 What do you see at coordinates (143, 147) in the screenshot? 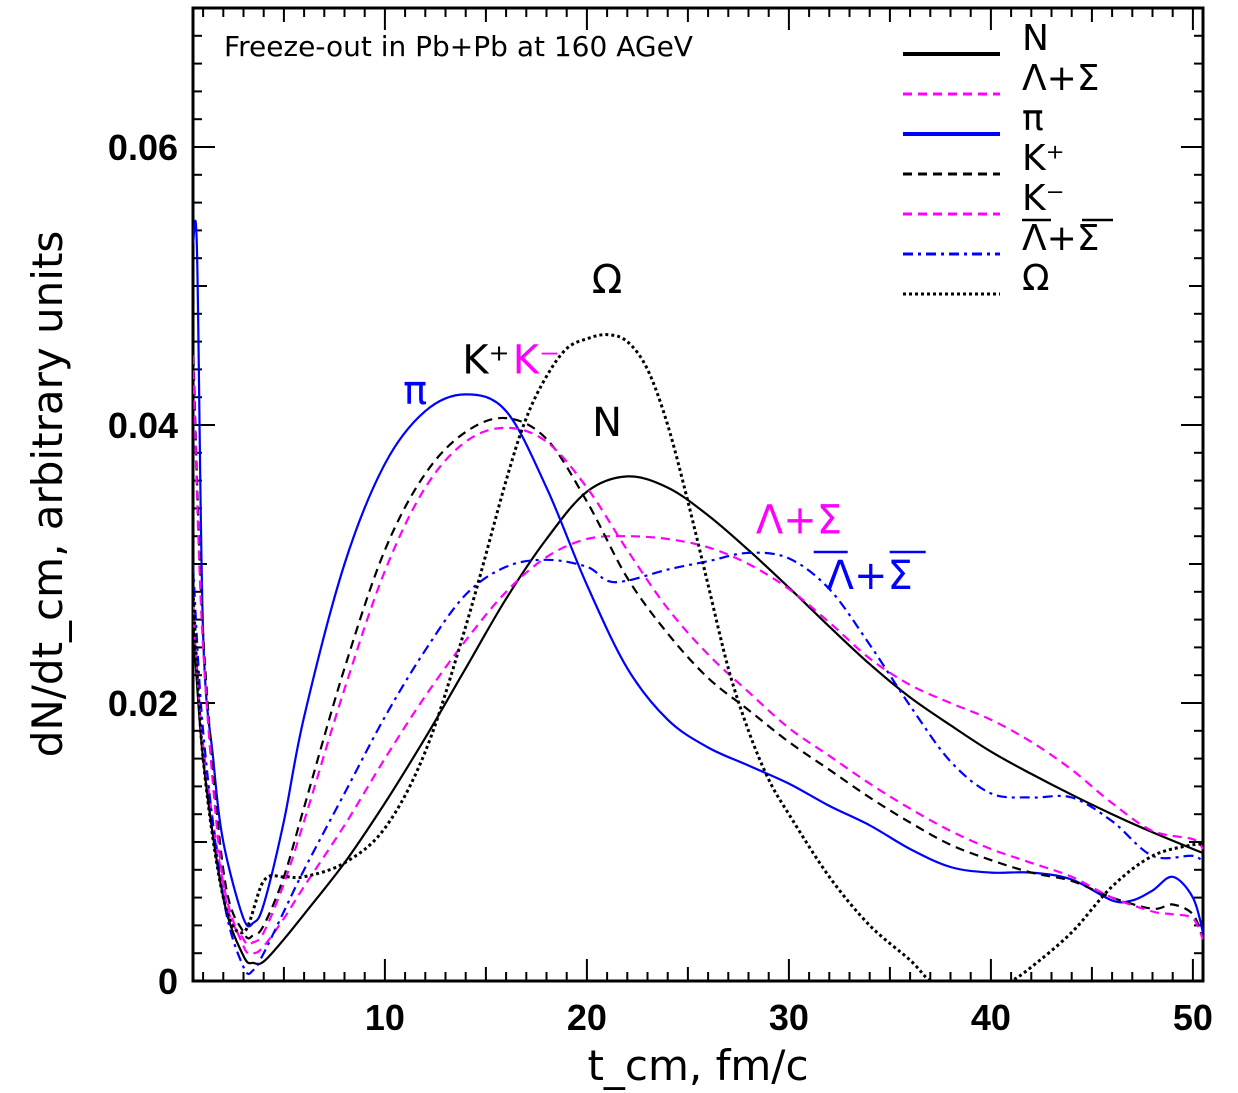
I see `y-tick-label: 0.06` at bounding box center [143, 147].